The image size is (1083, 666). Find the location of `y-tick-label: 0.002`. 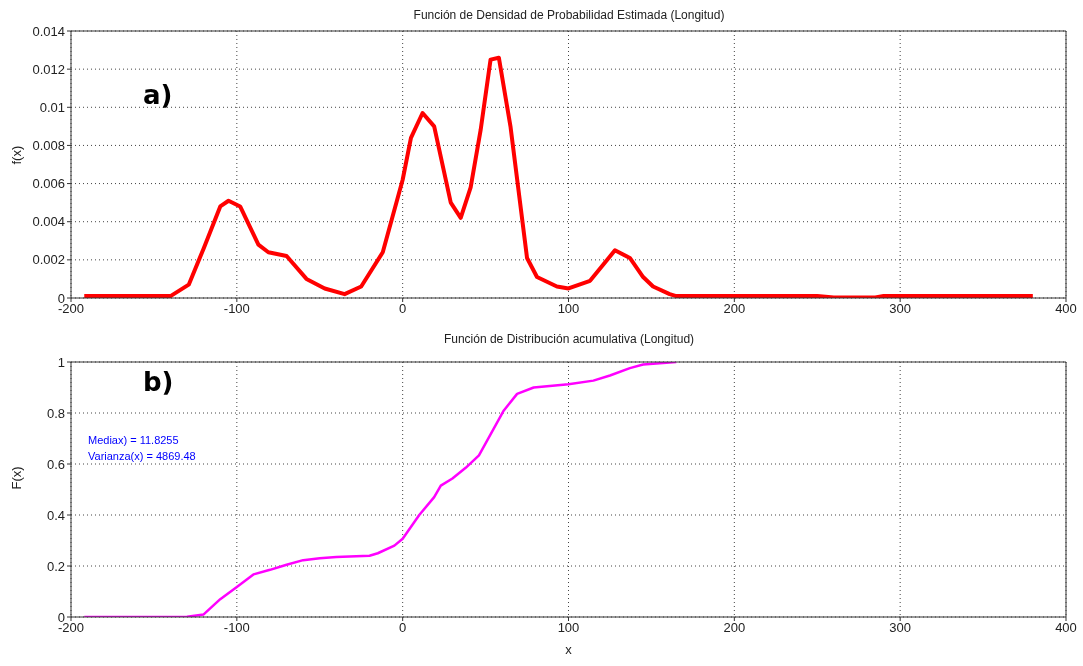

y-tick-label: 0.002 is located at coordinates (48, 260).